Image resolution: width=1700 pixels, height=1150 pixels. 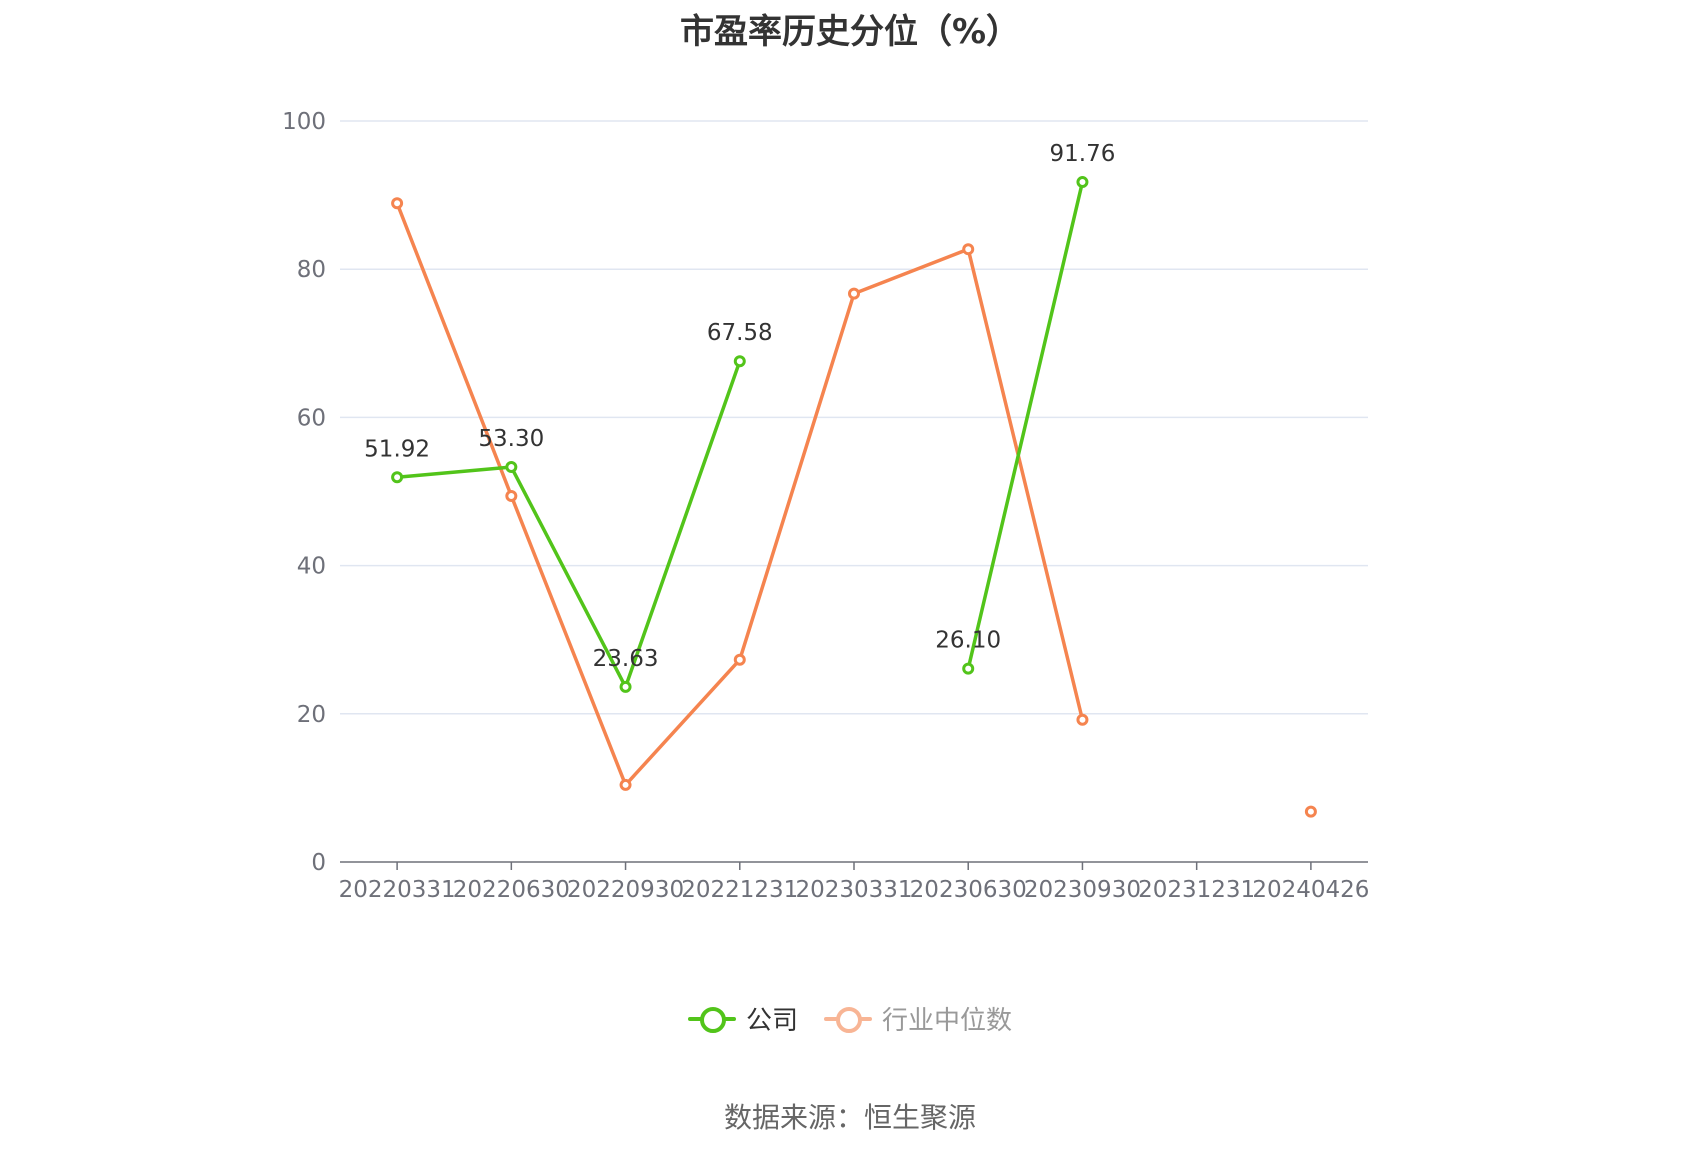 What do you see at coordinates (397, 890) in the screenshot?
I see `x-tick-label: 20220331` at bounding box center [397, 890].